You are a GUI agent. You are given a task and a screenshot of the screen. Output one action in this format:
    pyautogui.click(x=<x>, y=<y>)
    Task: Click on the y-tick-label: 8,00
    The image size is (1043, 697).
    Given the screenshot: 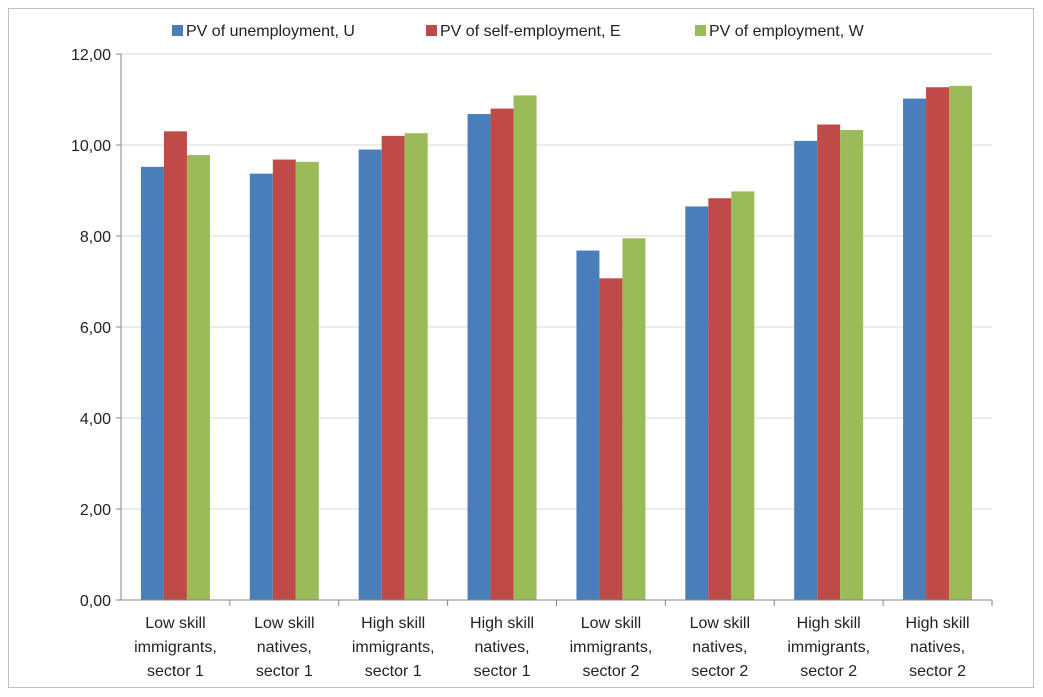 What is the action you would take?
    pyautogui.click(x=95, y=237)
    